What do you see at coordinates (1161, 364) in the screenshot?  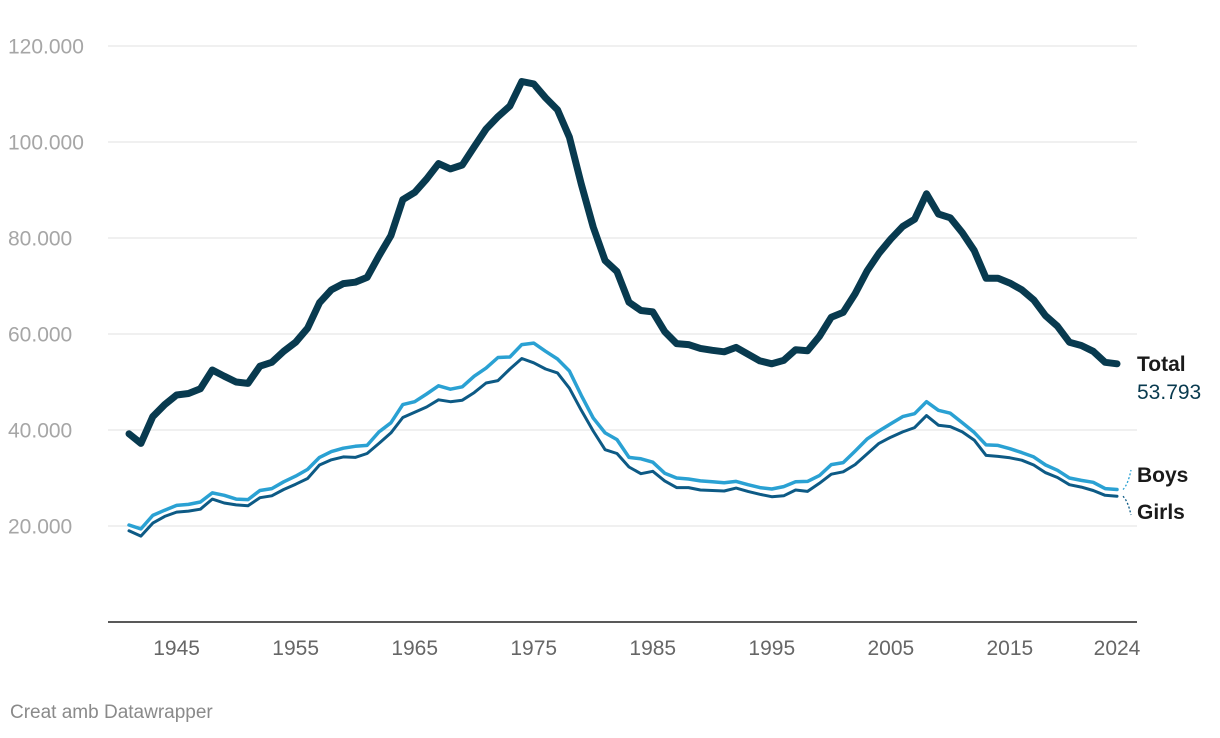 I see `series-label-total: Total` at bounding box center [1161, 364].